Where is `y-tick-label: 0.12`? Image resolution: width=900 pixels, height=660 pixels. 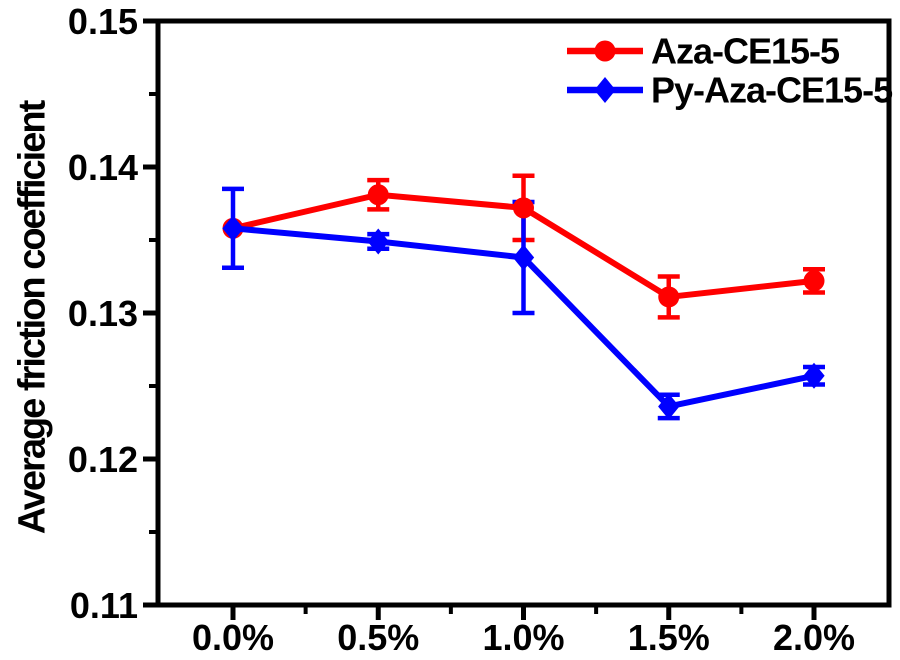
y-tick-label: 0.12 is located at coordinates (103, 459).